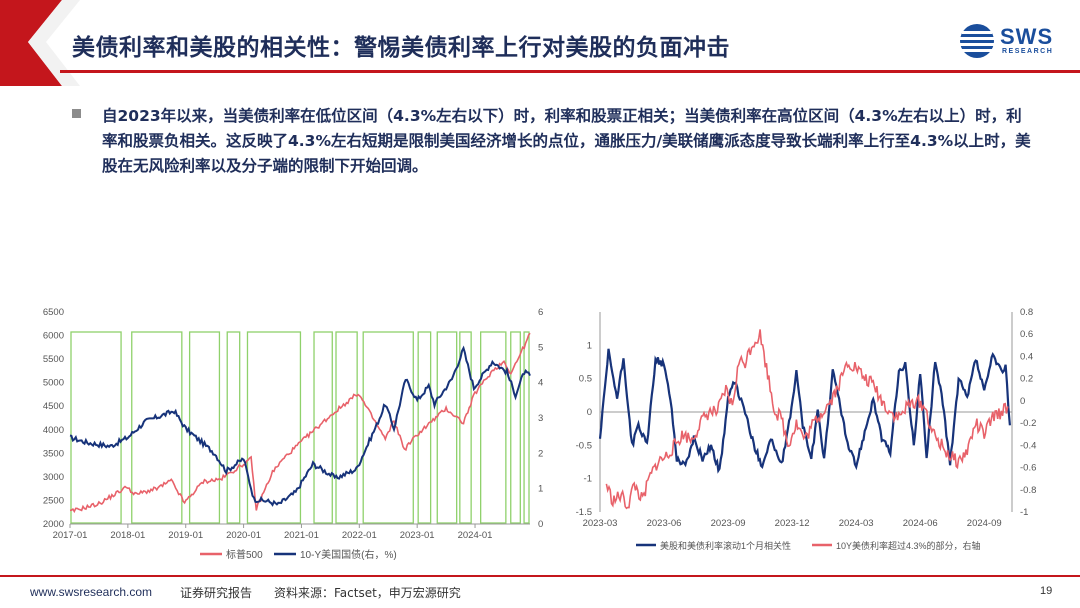 This screenshot has height=608, width=1080. I want to click on x-tick-label: 2024-03, so click(856, 523).